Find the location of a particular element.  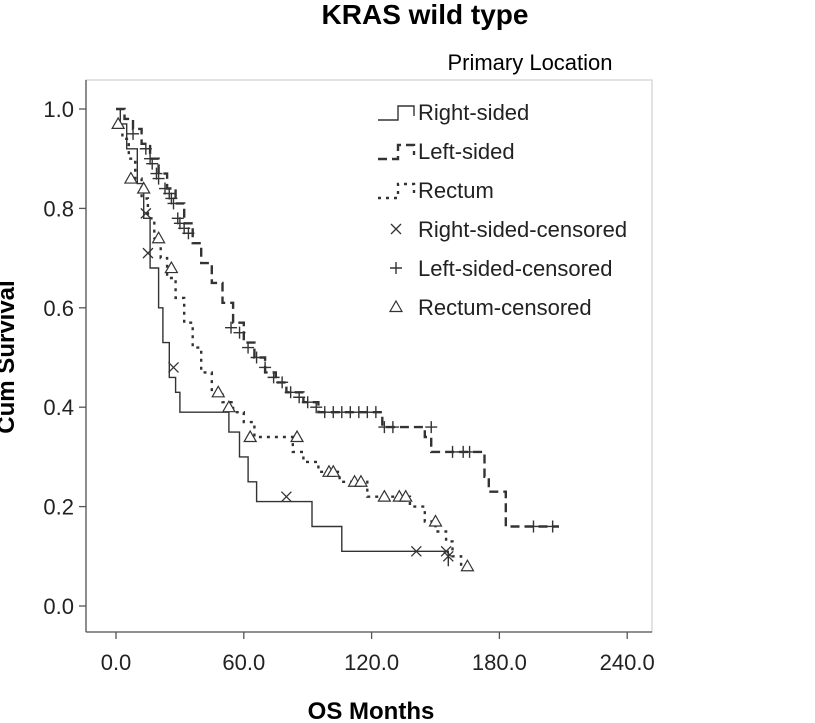

legend-item: Left-sided is located at coordinates (446, 151).